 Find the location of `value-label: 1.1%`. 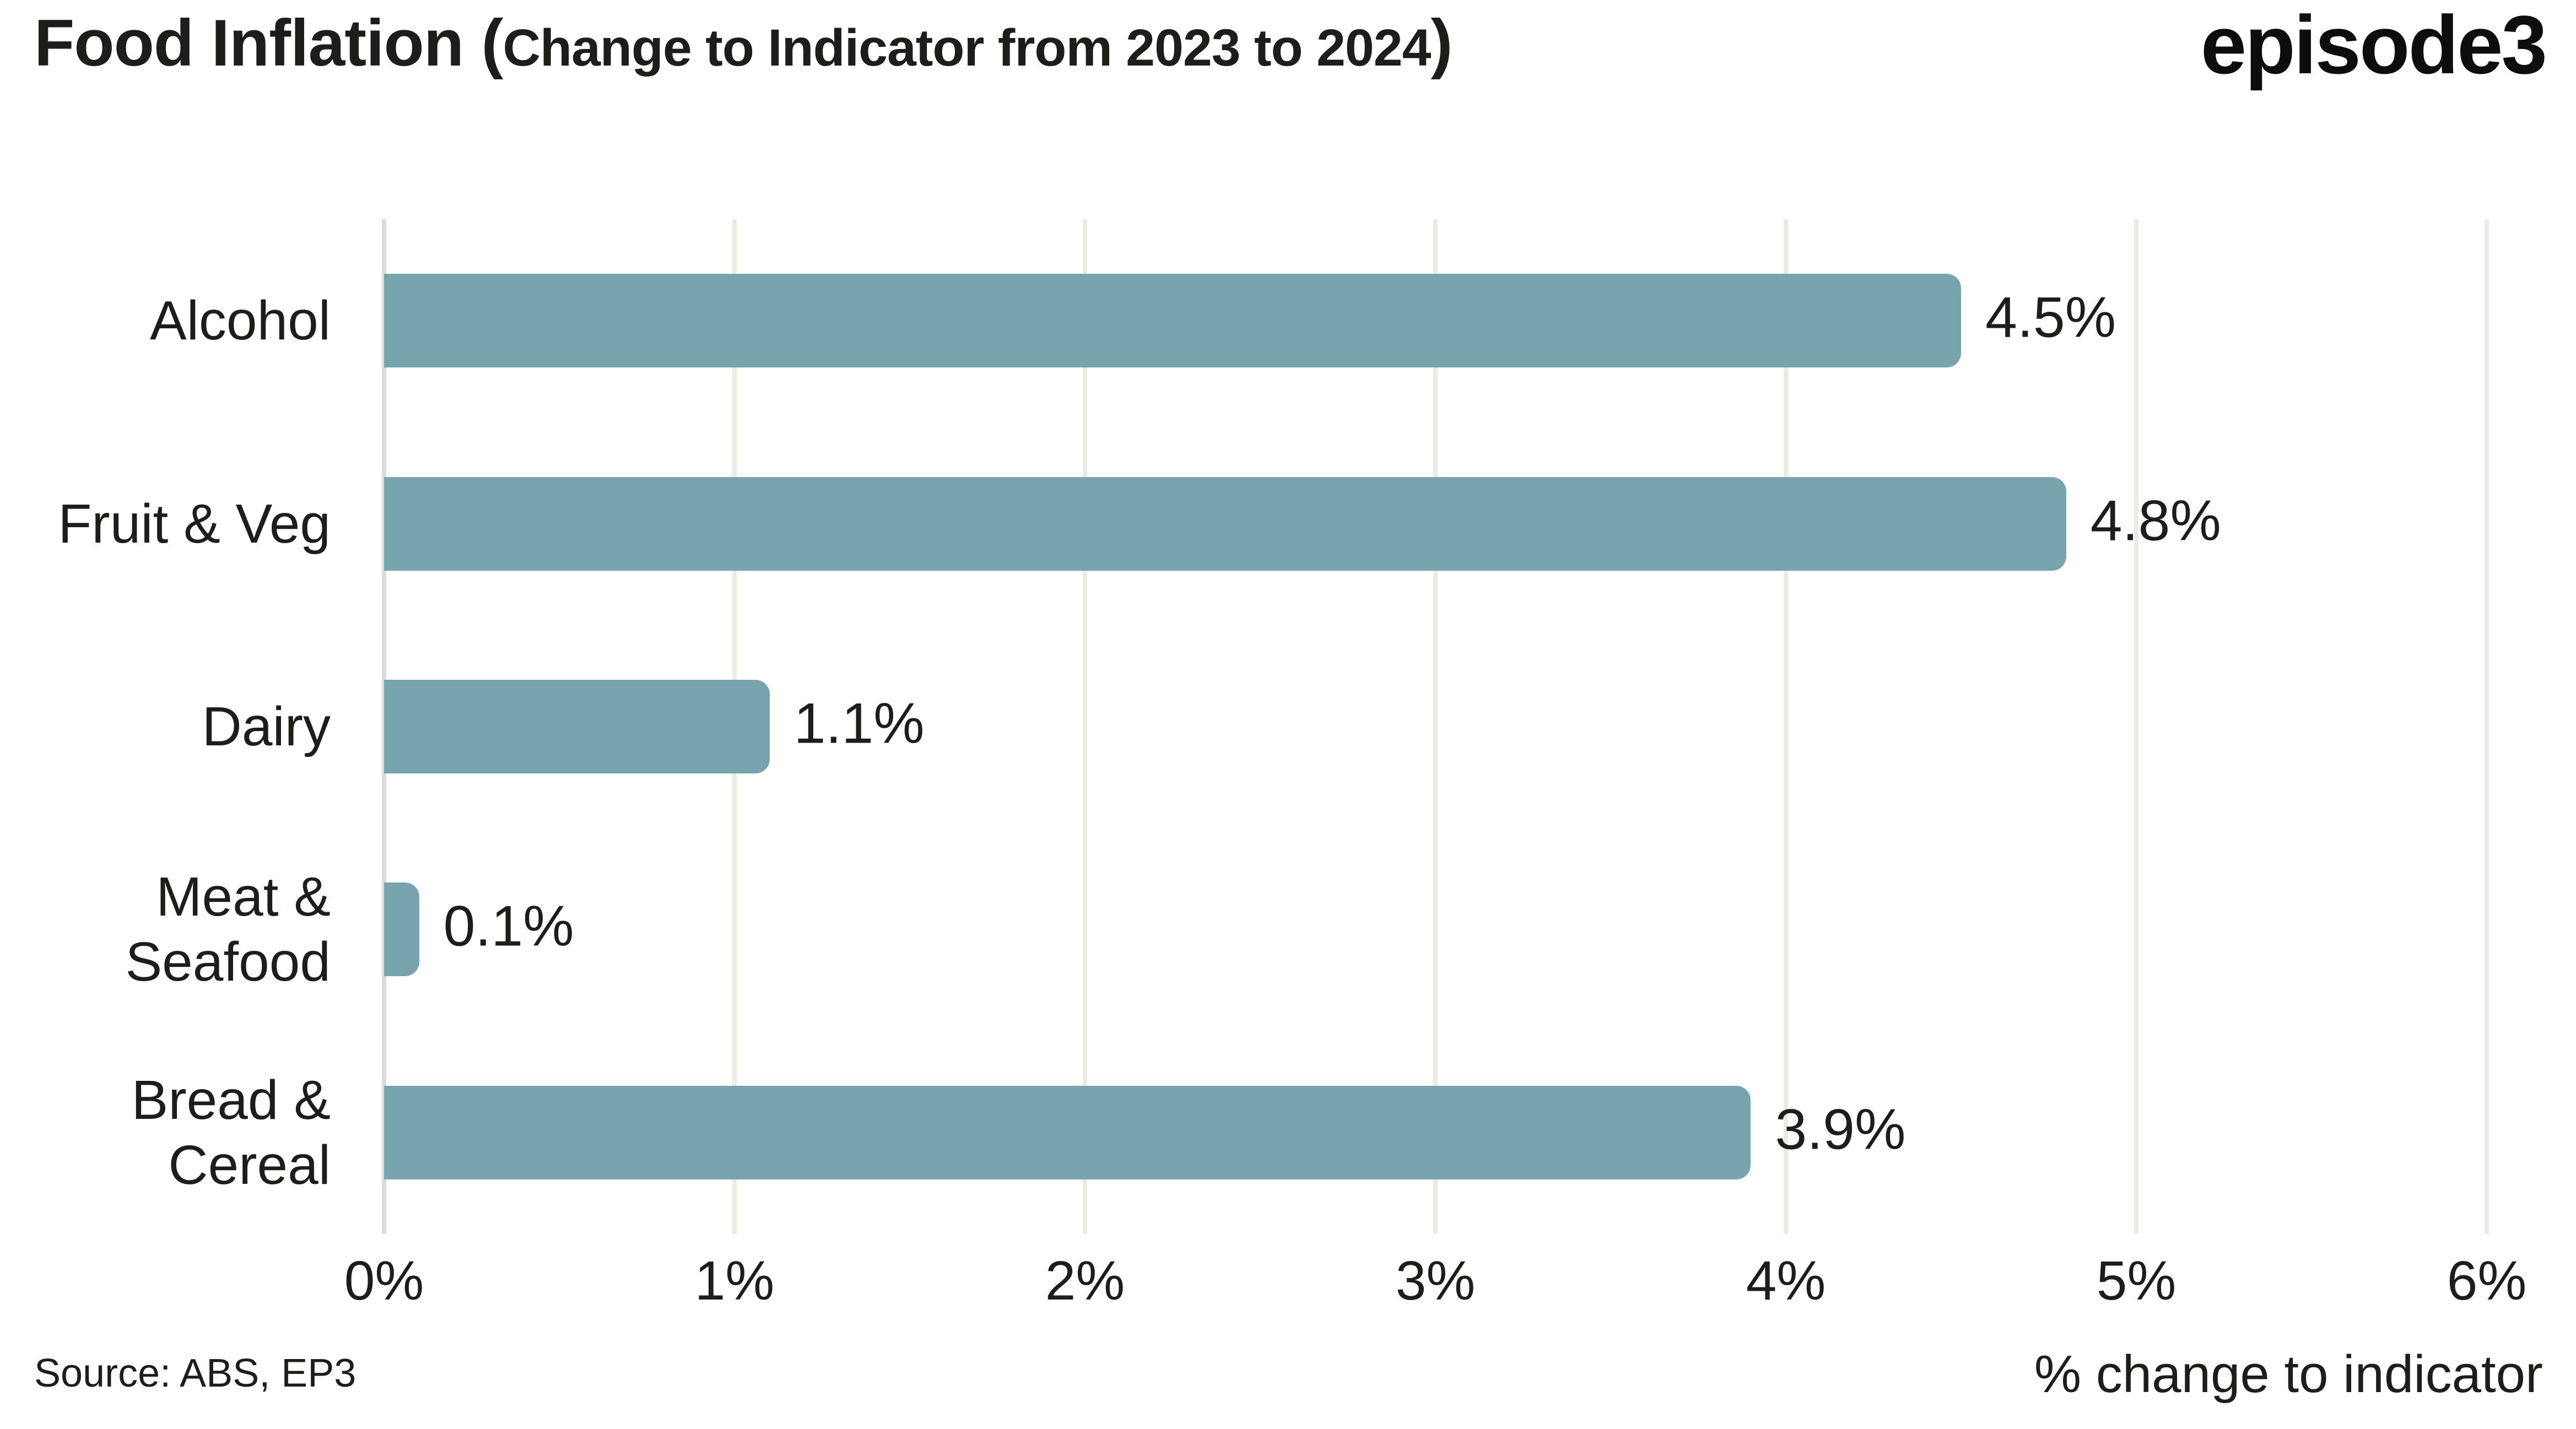

value-label: 1.1% is located at coordinates (859, 723).